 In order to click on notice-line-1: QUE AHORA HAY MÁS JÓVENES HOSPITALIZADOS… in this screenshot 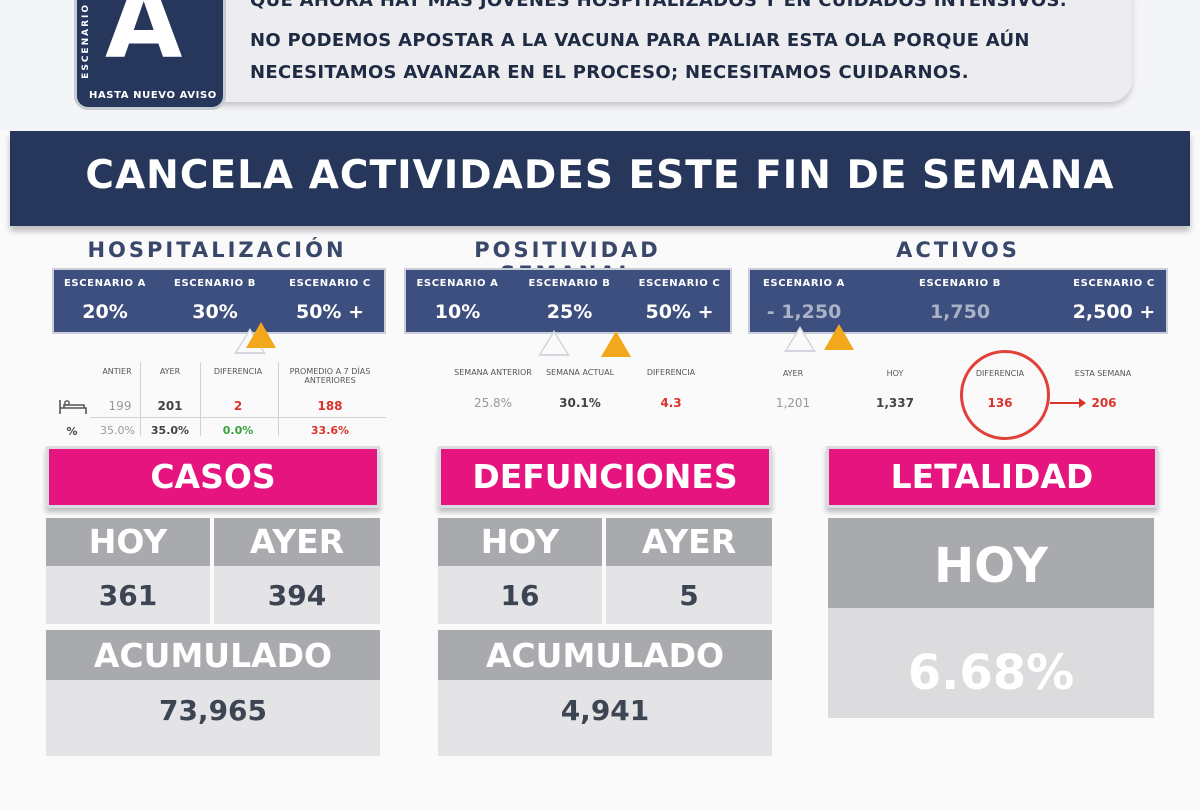, I will do `click(658, 5)`.